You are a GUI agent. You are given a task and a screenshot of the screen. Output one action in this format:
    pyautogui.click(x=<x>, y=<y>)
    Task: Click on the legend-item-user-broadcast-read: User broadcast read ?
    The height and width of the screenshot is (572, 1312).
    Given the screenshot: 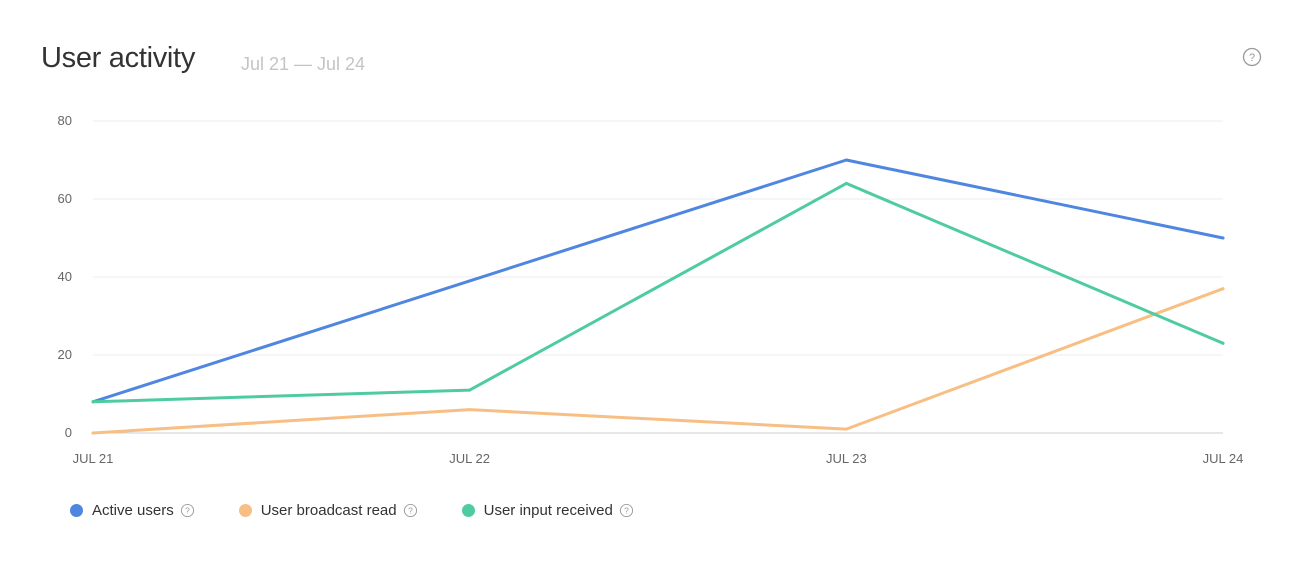 What is the action you would take?
    pyautogui.click(x=328, y=510)
    